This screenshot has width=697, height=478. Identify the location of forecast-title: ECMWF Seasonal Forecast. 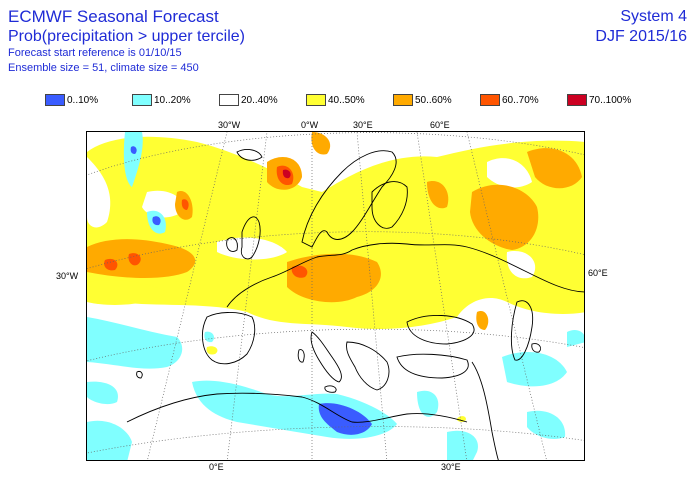
(113, 16).